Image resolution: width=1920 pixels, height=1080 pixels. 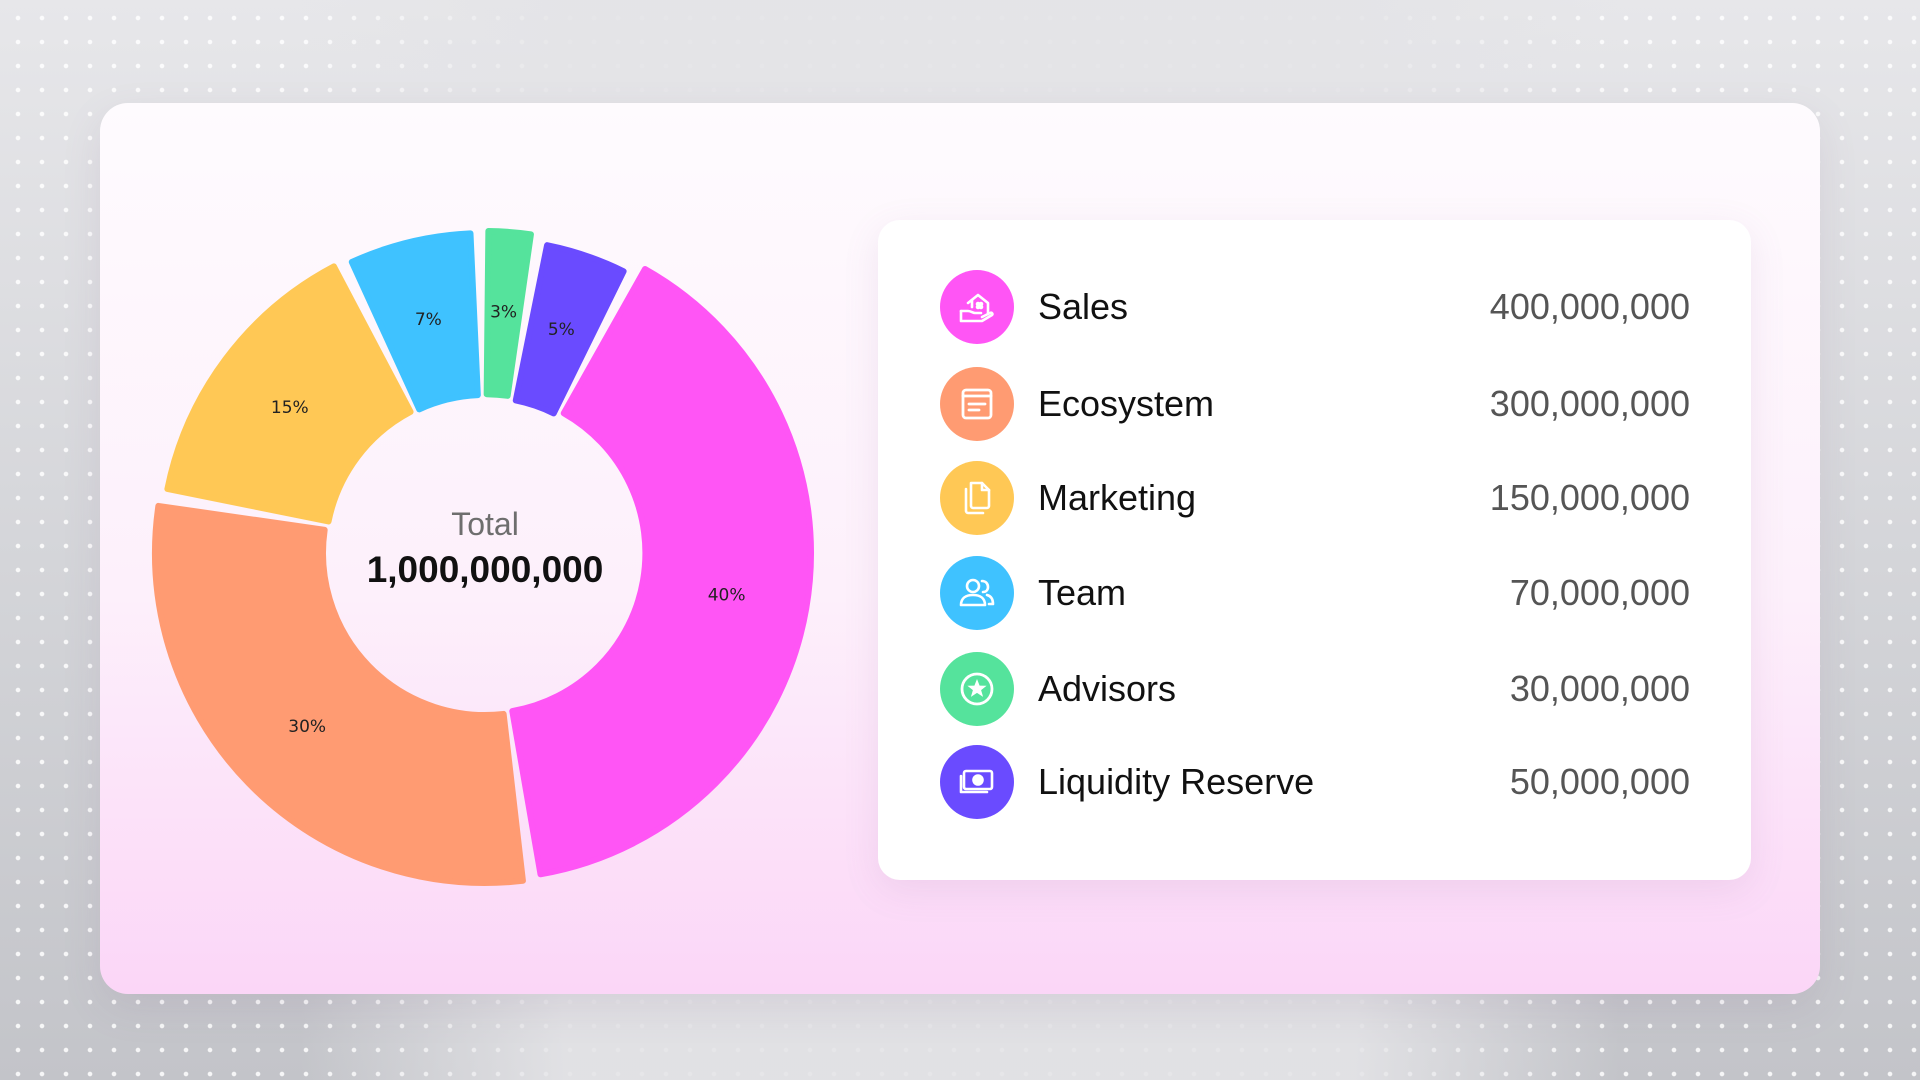 What do you see at coordinates (428, 320) in the screenshot?
I see `slice-label-team: 7%` at bounding box center [428, 320].